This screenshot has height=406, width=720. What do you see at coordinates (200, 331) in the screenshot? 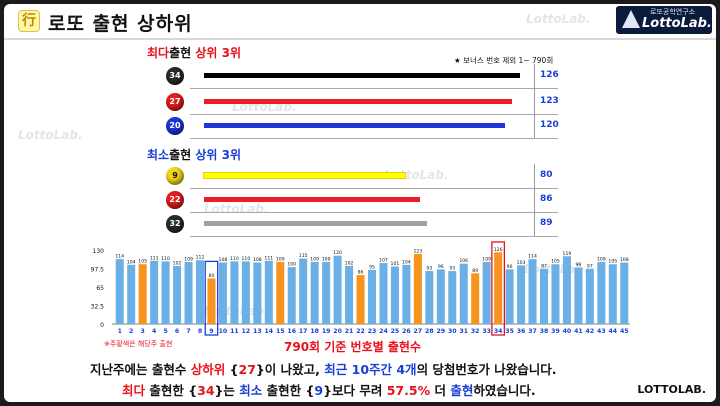
I see `category-label-8: 8` at bounding box center [200, 331].